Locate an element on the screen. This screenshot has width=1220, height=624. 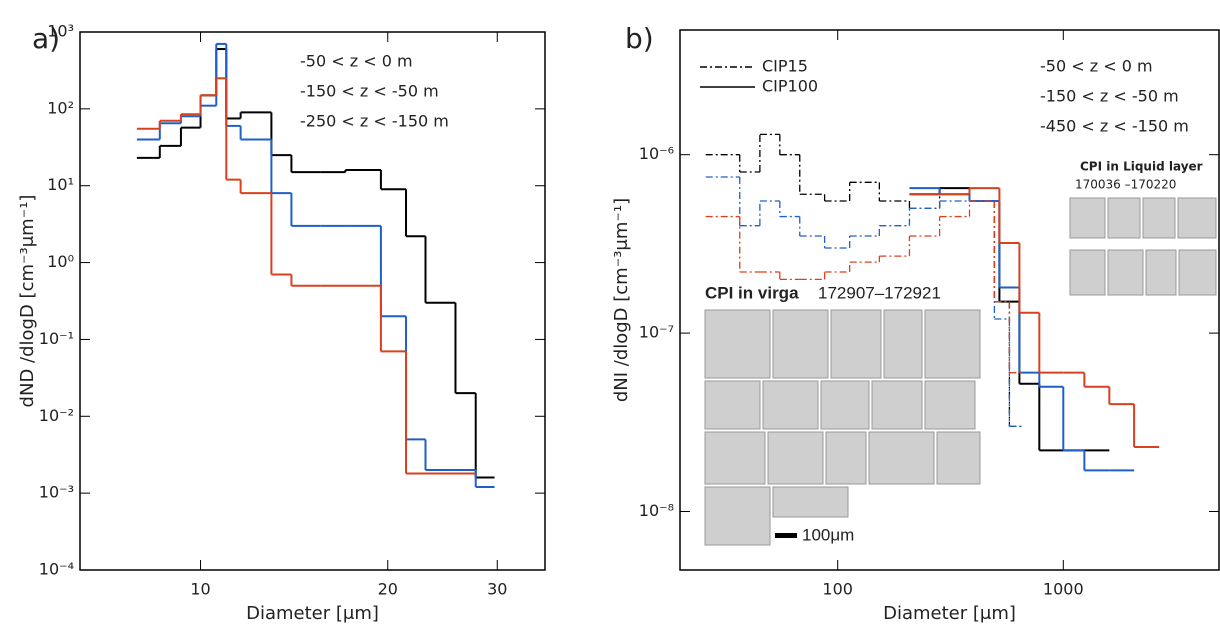
y-tick-label: 10⁻⁸ is located at coordinates (656, 510).